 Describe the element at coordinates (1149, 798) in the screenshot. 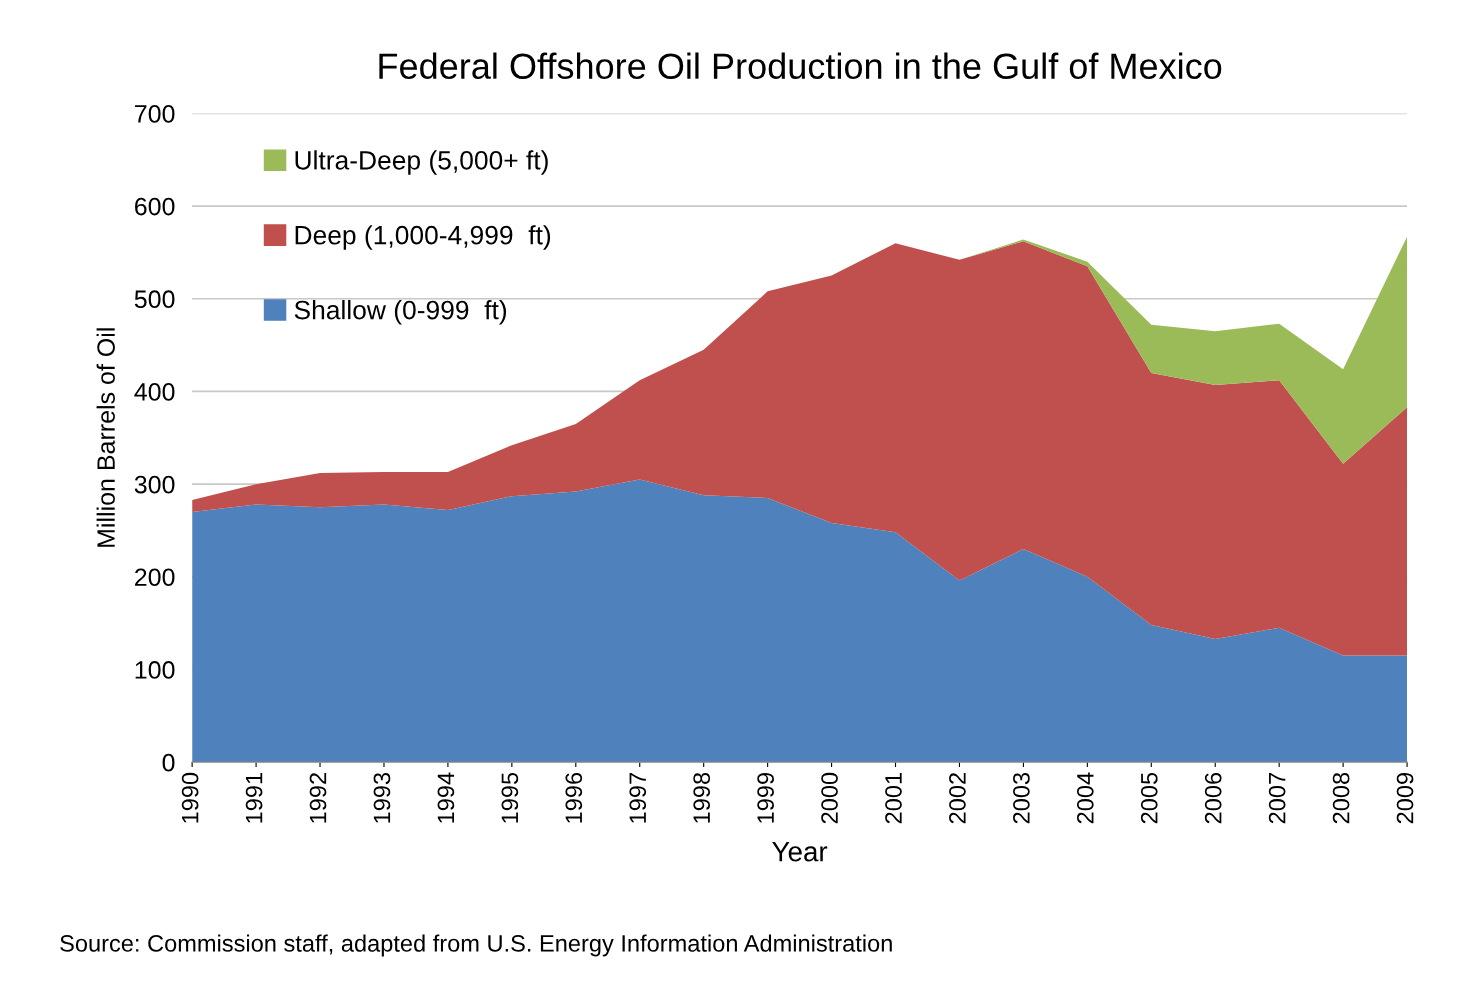

I see `x-tick-label: 2005` at that location.